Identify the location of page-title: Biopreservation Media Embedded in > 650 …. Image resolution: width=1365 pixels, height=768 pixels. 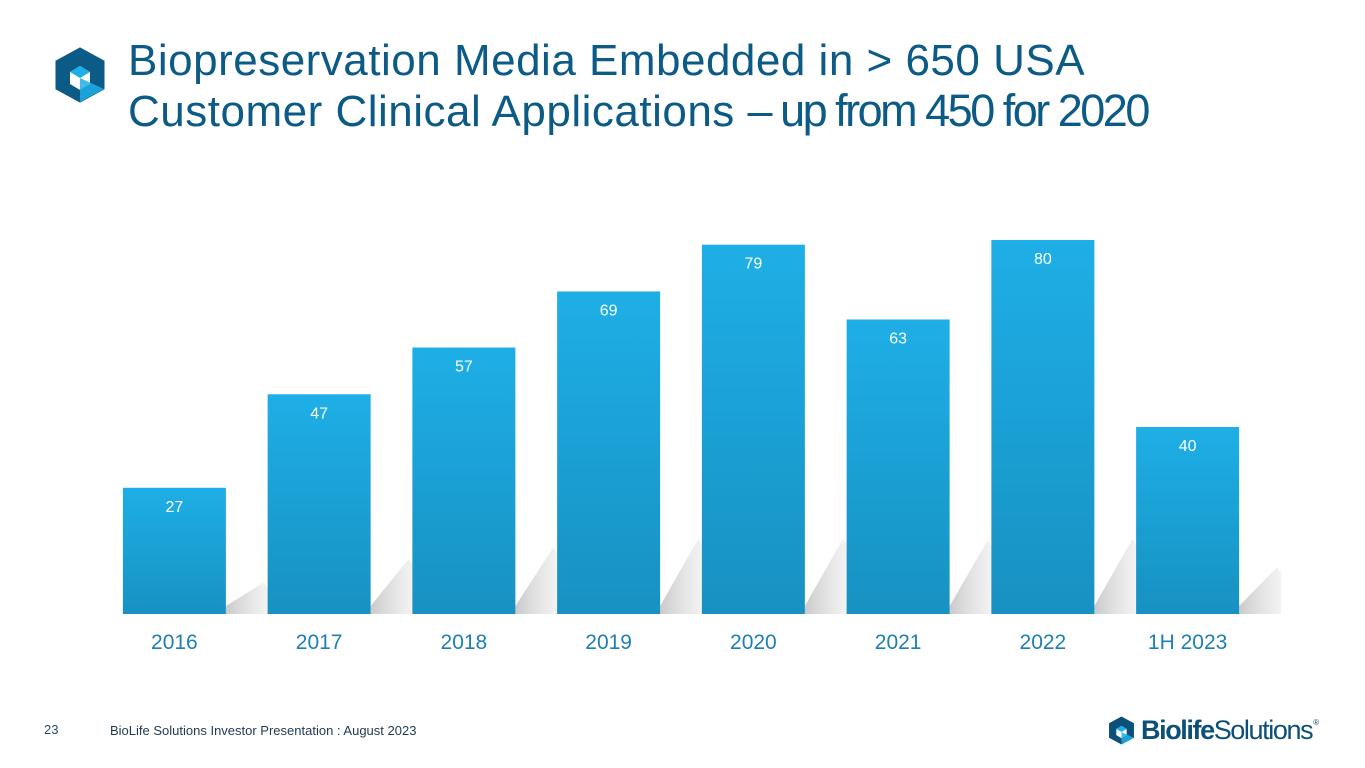
(728, 86).